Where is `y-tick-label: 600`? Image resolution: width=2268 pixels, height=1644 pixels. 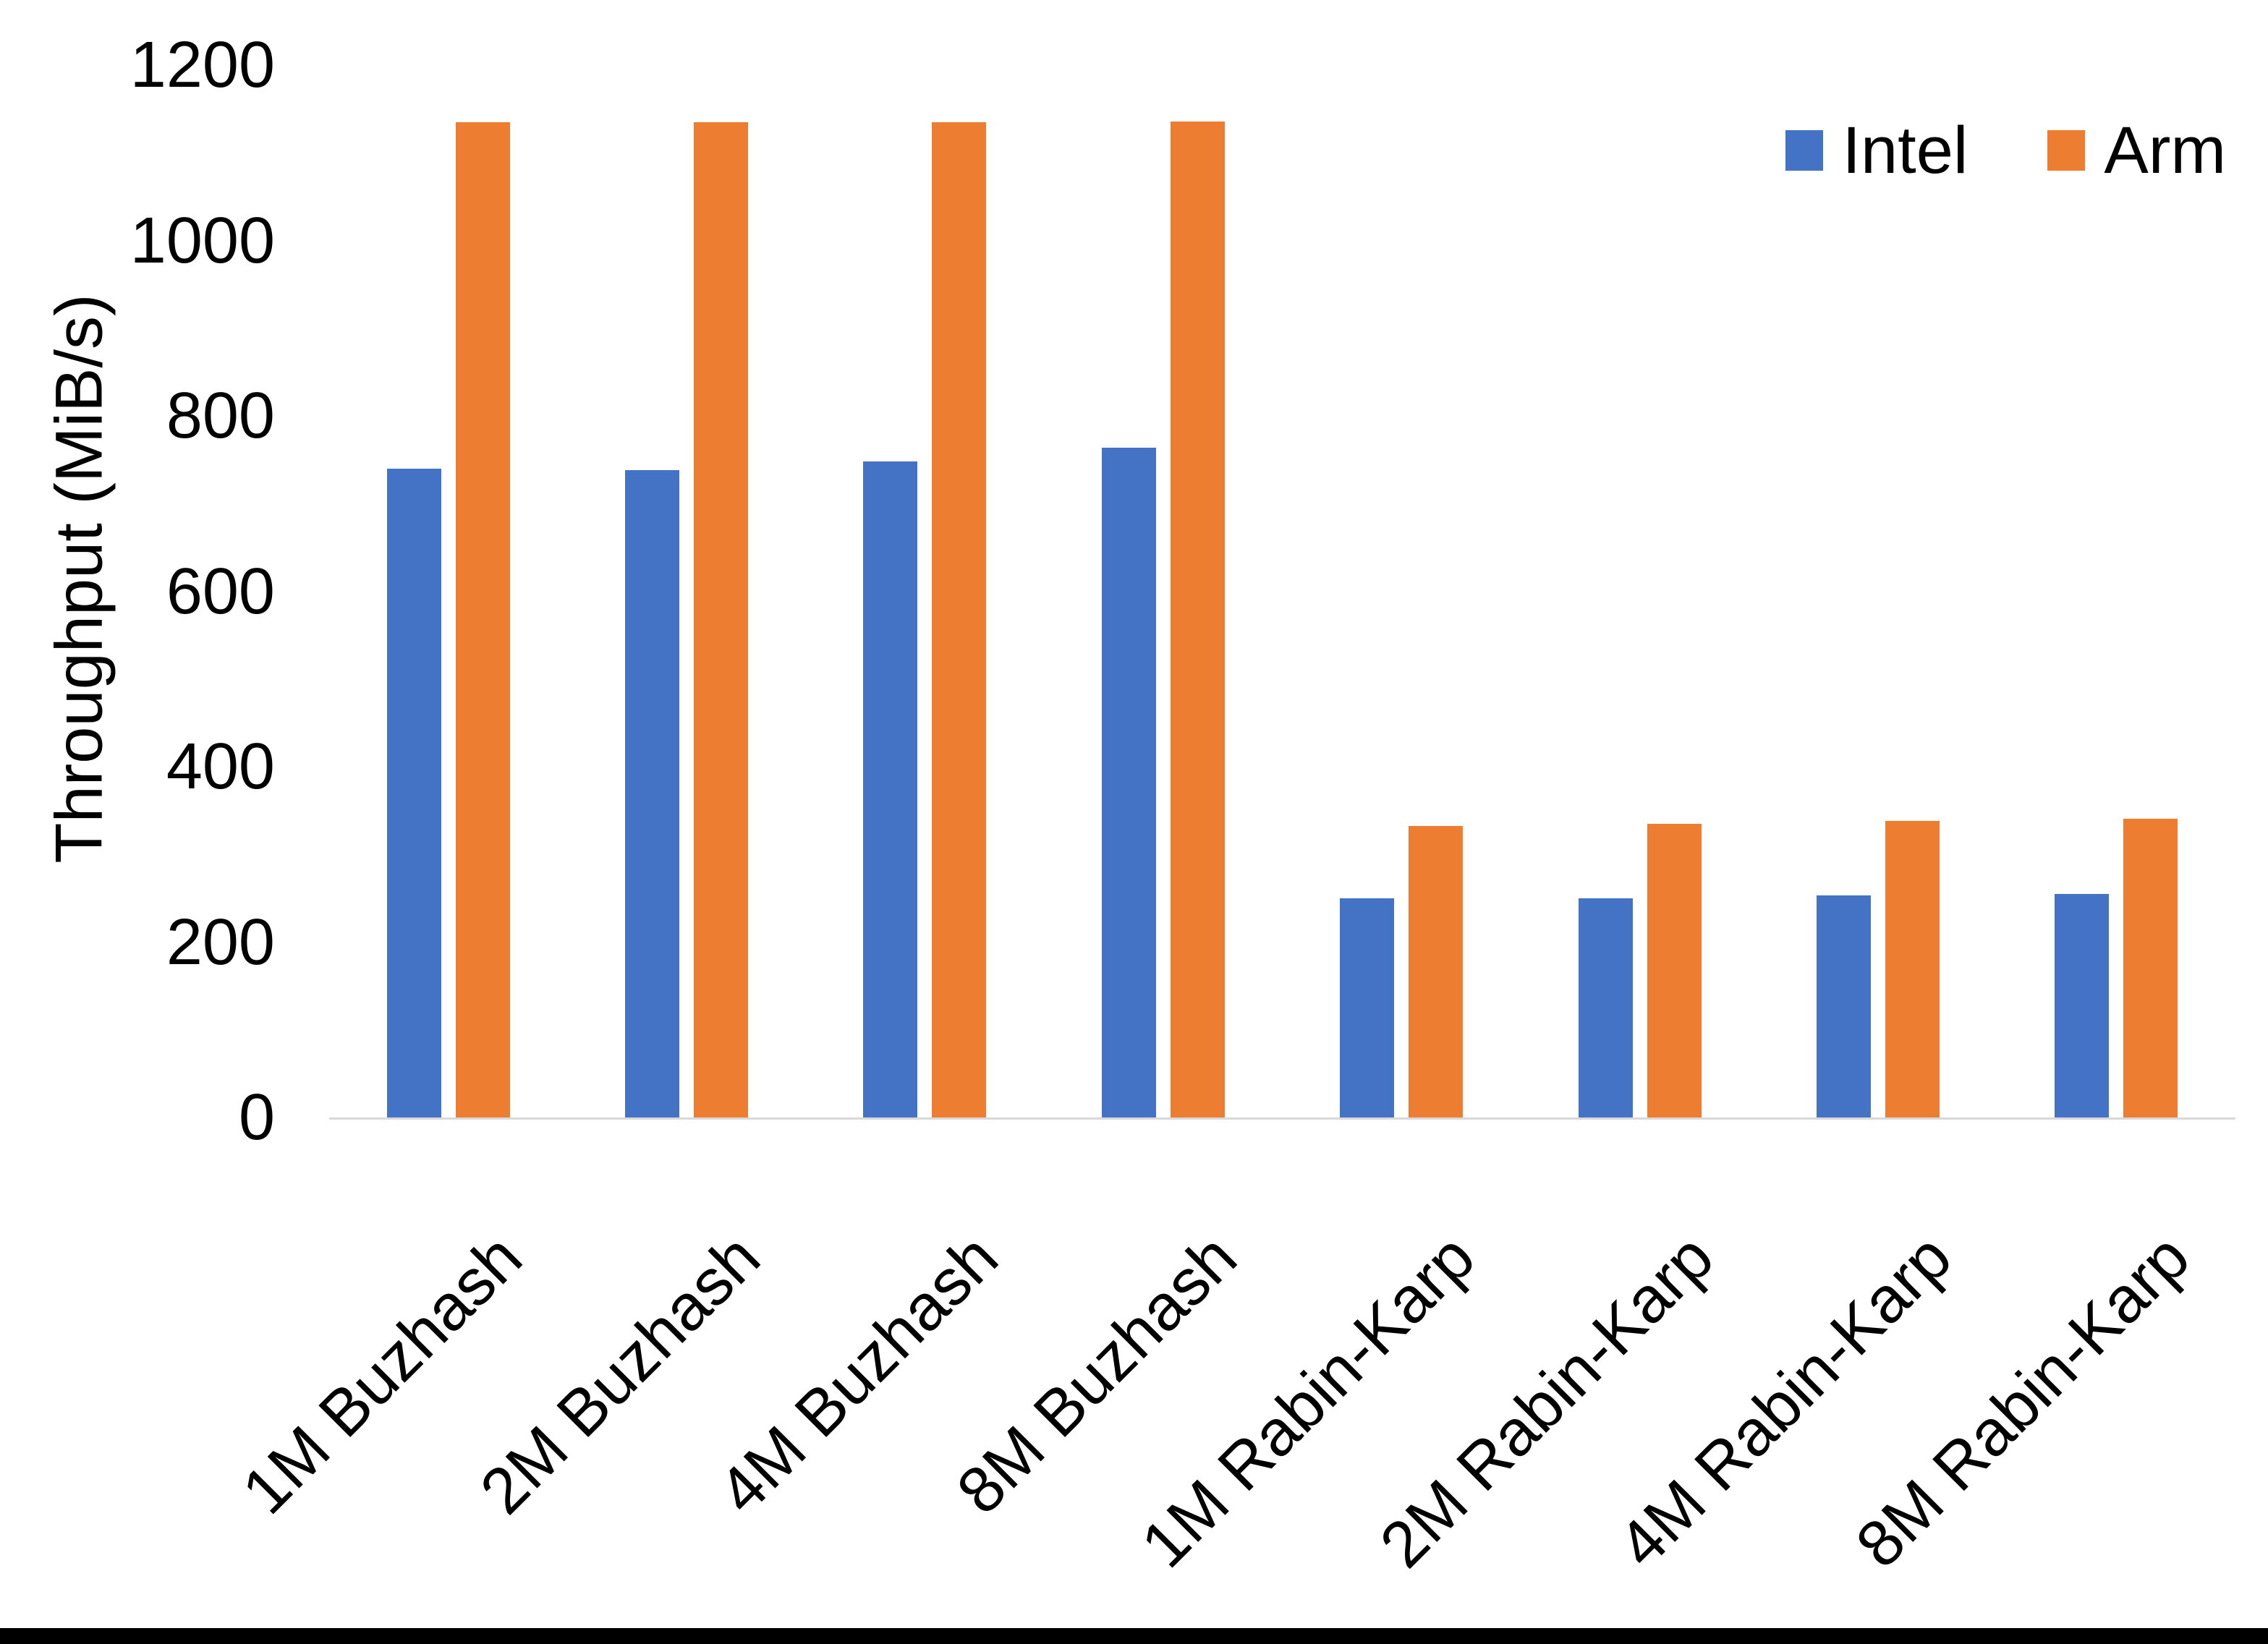
y-tick-label: 600 is located at coordinates (220, 591).